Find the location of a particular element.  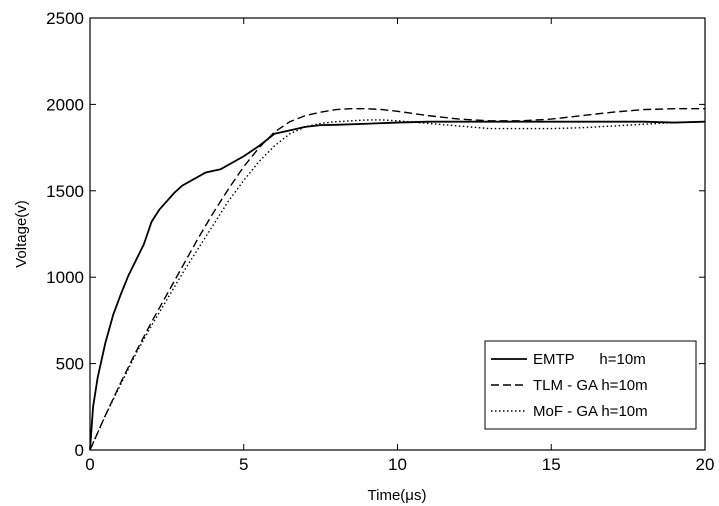

legend-box is located at coordinates (590, 385).